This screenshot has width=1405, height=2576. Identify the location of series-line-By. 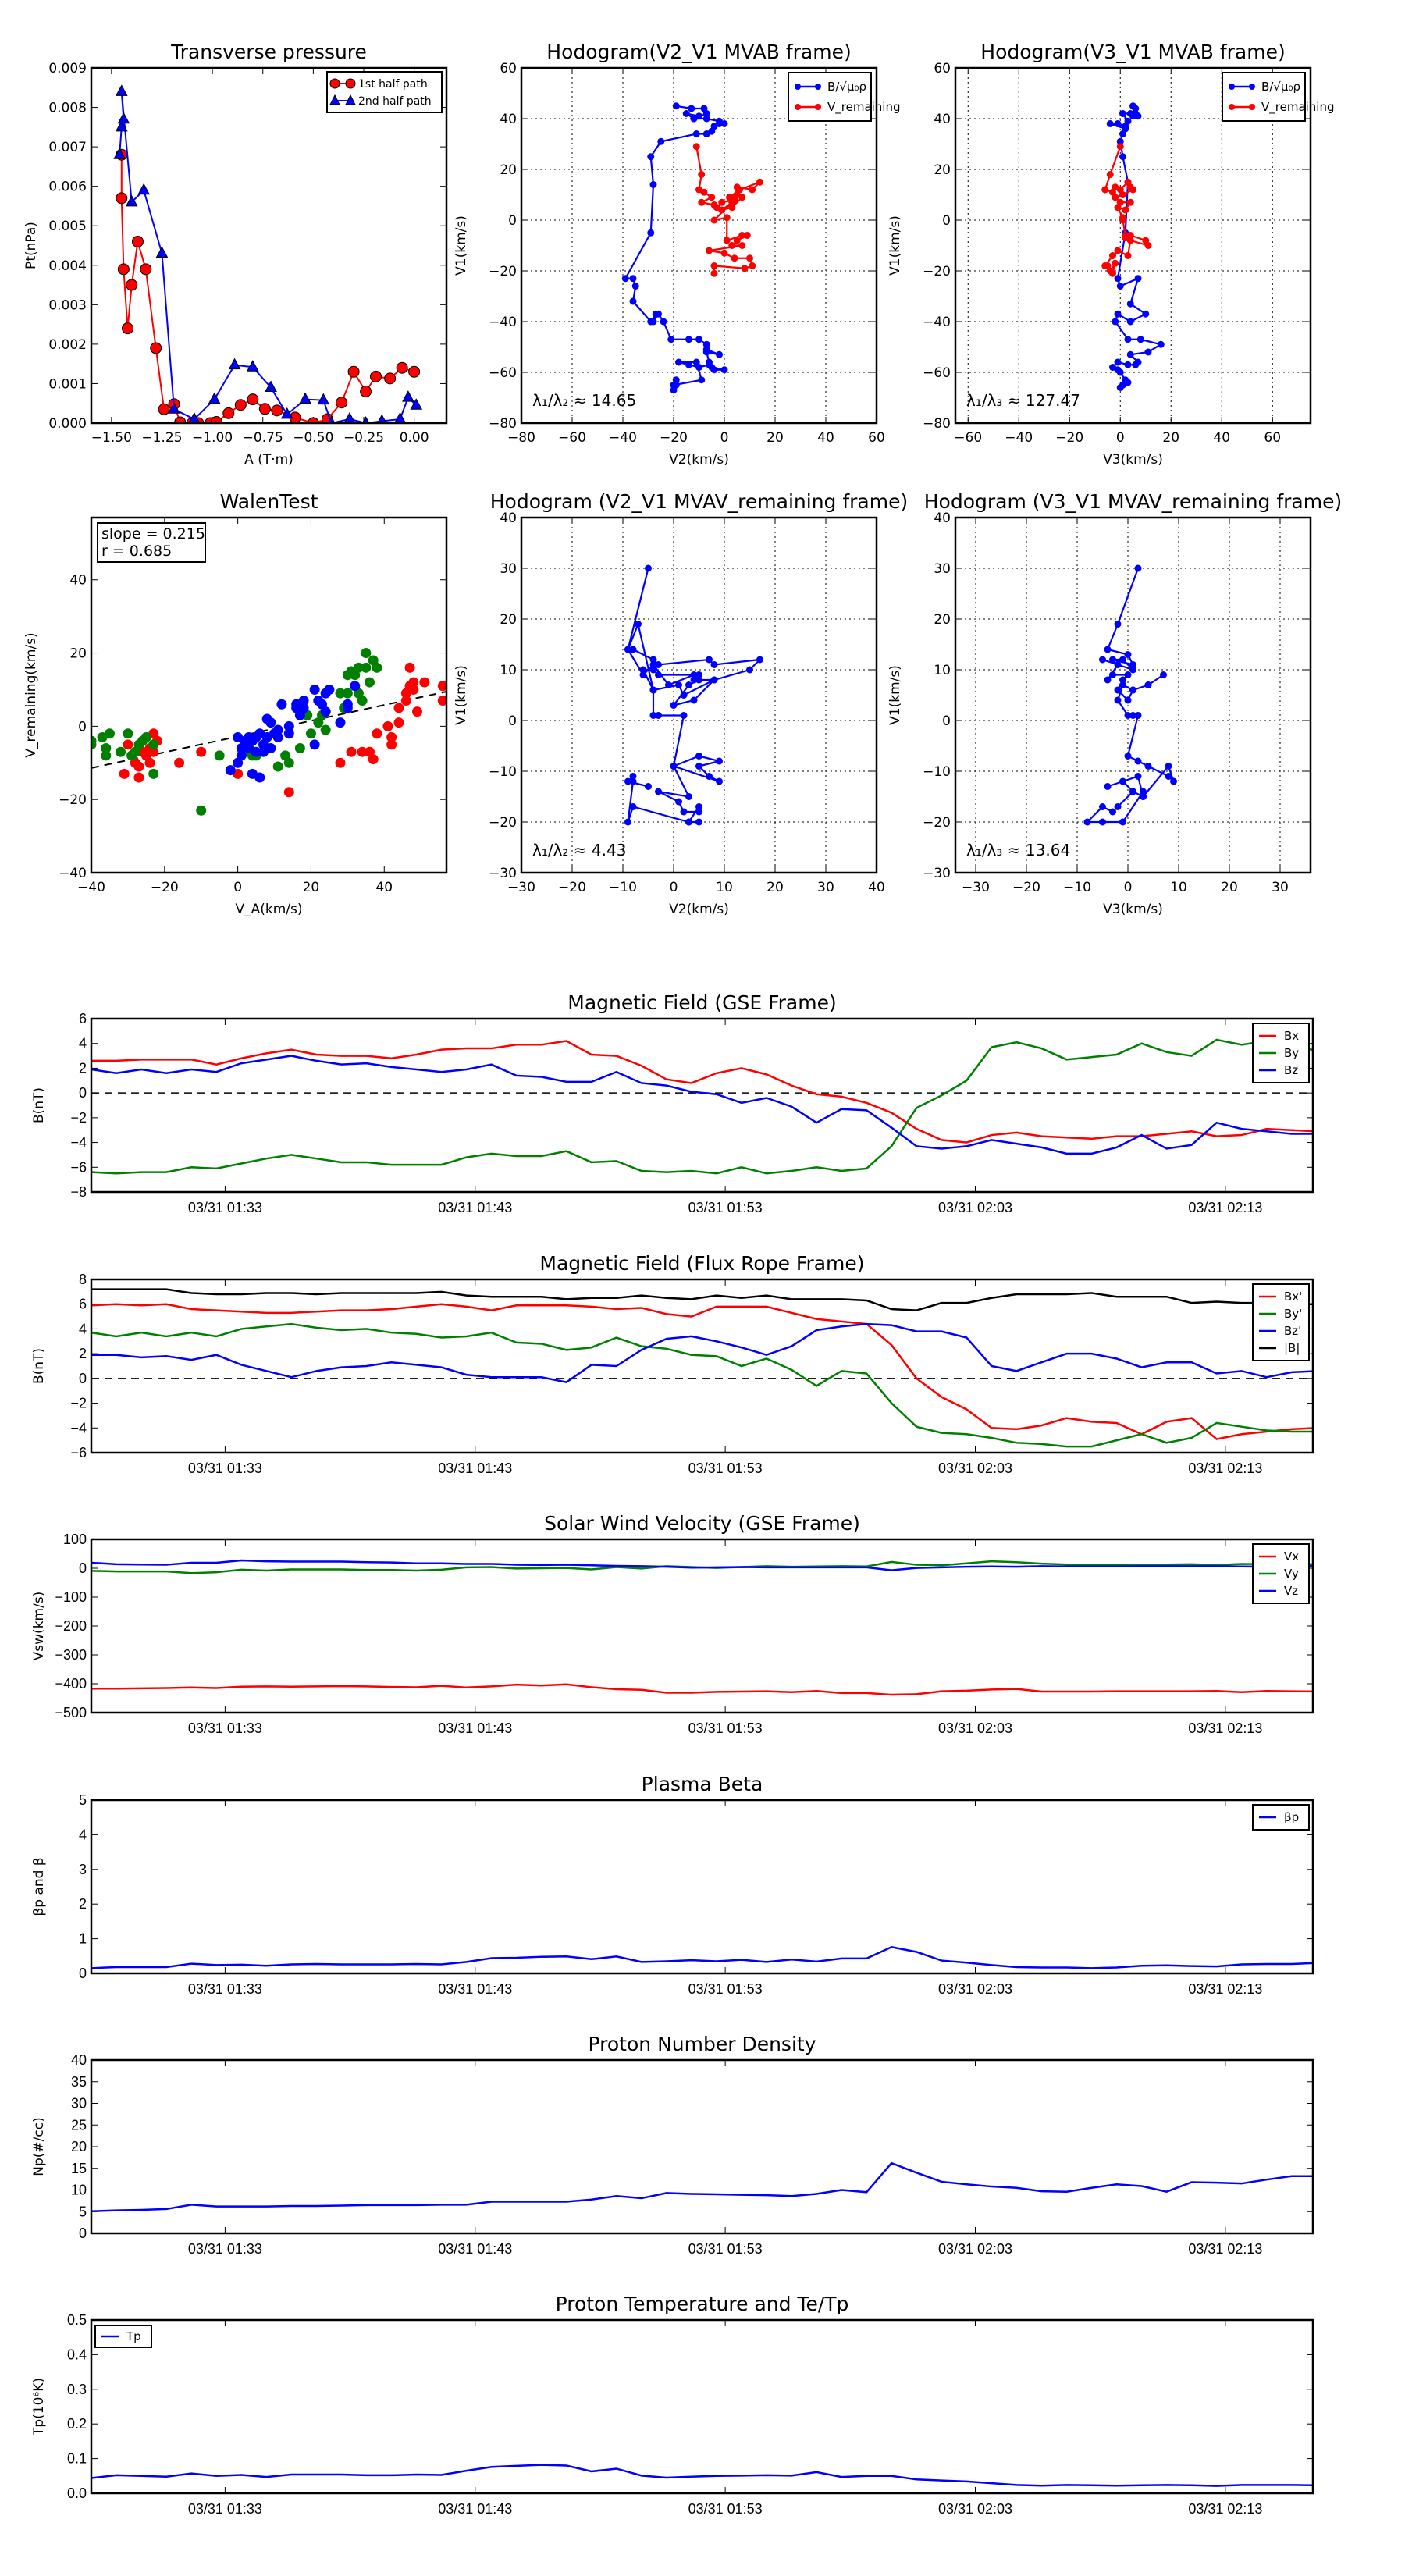
(702, 1106).